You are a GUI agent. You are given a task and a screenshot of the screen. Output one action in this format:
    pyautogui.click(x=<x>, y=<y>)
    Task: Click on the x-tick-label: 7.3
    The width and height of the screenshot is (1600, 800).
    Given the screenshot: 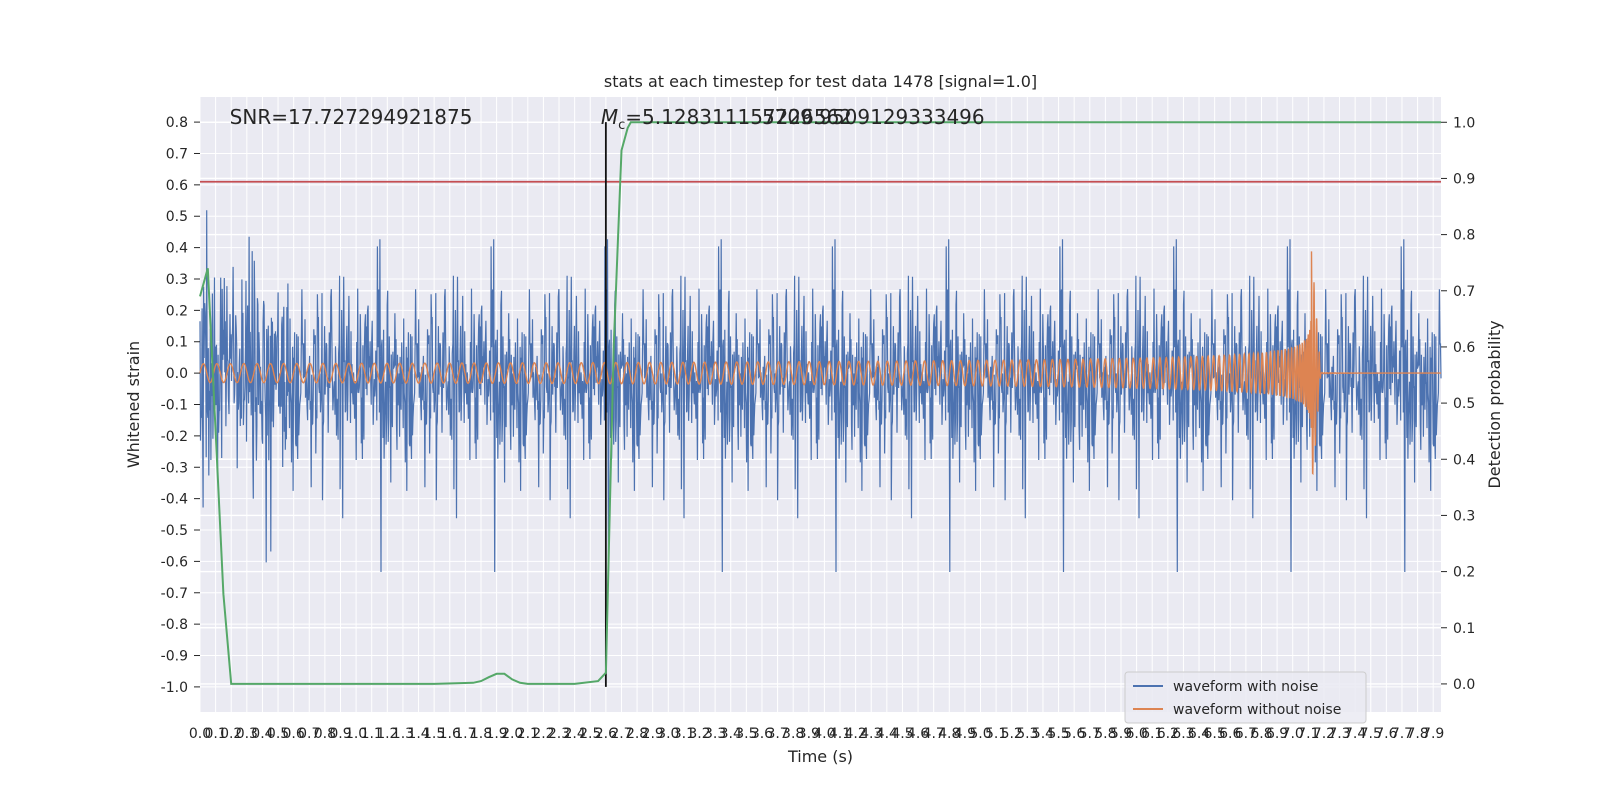 What is the action you would take?
    pyautogui.click(x=1339, y=734)
    